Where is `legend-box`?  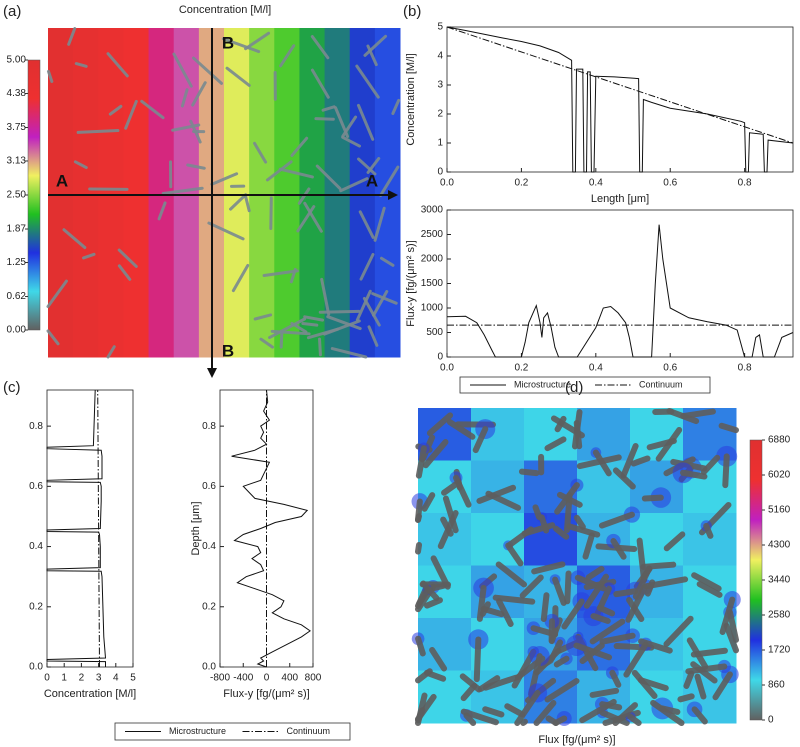 legend-box is located at coordinates (585, 385).